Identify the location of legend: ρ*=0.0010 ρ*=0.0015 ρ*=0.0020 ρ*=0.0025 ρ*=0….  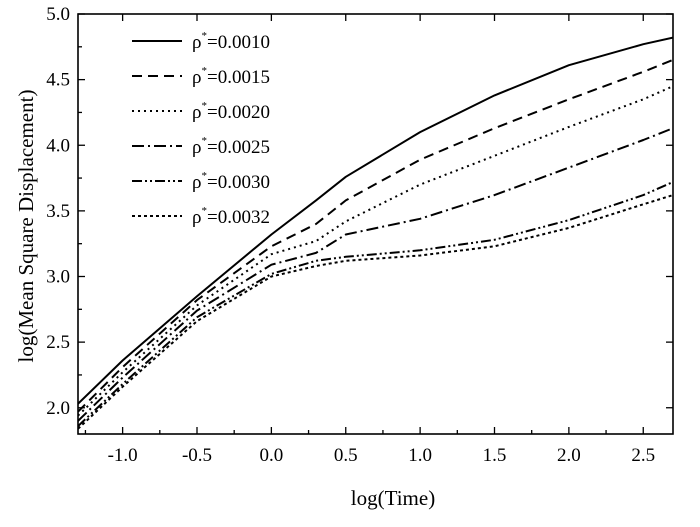
(201, 129).